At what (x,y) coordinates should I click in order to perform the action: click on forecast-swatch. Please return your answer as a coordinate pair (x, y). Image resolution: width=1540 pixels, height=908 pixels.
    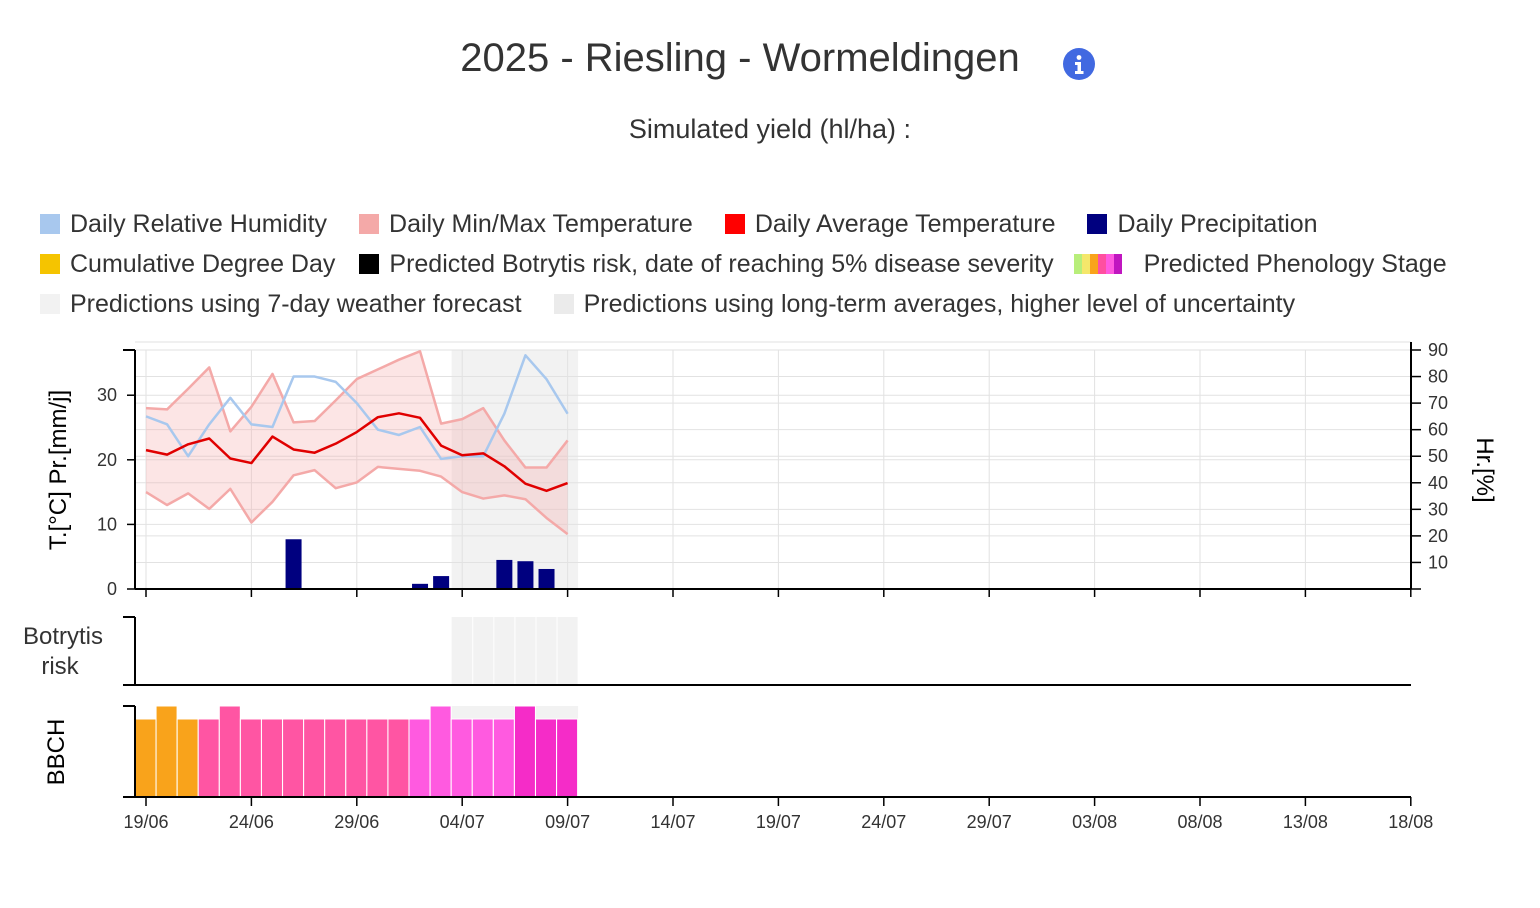
    Looking at the image, I should click on (50, 304).